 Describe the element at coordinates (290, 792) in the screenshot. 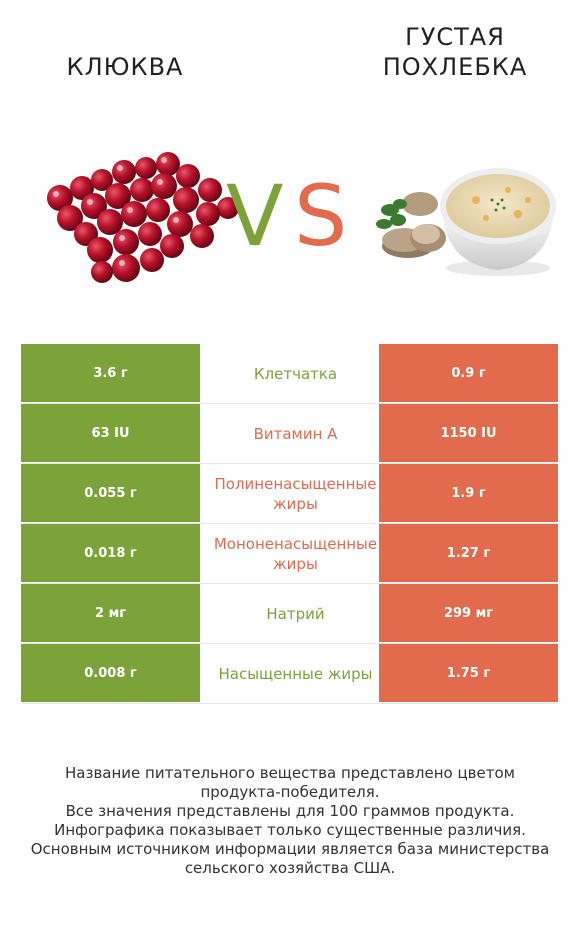

I see `footer-line: продукта-победителя.` at that location.